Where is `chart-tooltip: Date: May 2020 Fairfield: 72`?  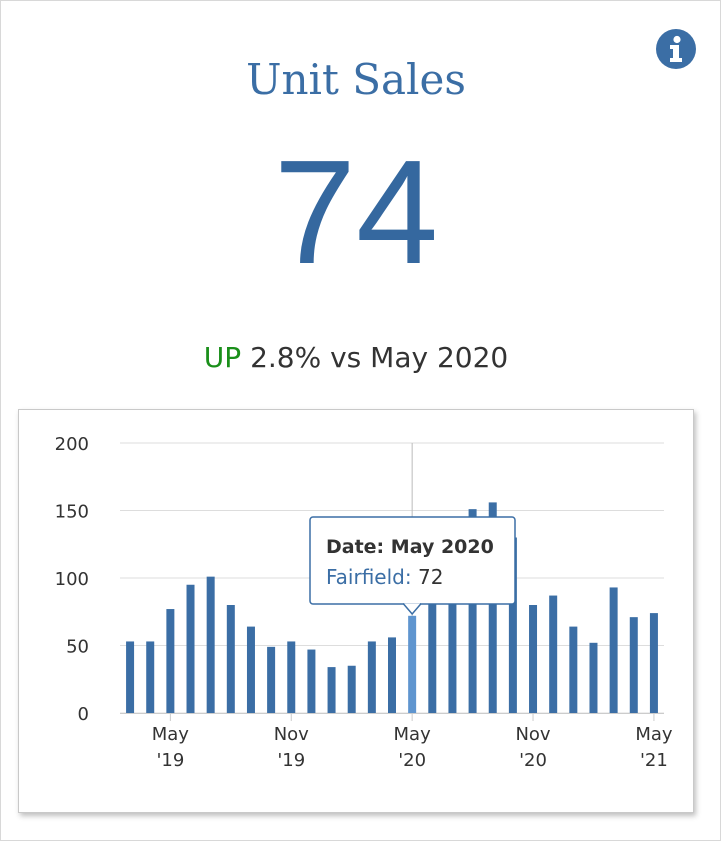 chart-tooltip: Date: May 2020 Fairfield: 72 is located at coordinates (412, 566).